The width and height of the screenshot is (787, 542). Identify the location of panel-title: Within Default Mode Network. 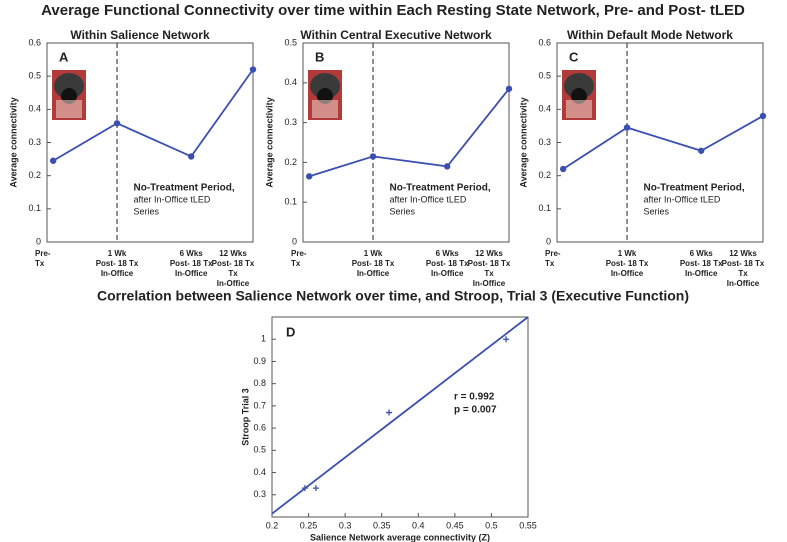
(650, 35).